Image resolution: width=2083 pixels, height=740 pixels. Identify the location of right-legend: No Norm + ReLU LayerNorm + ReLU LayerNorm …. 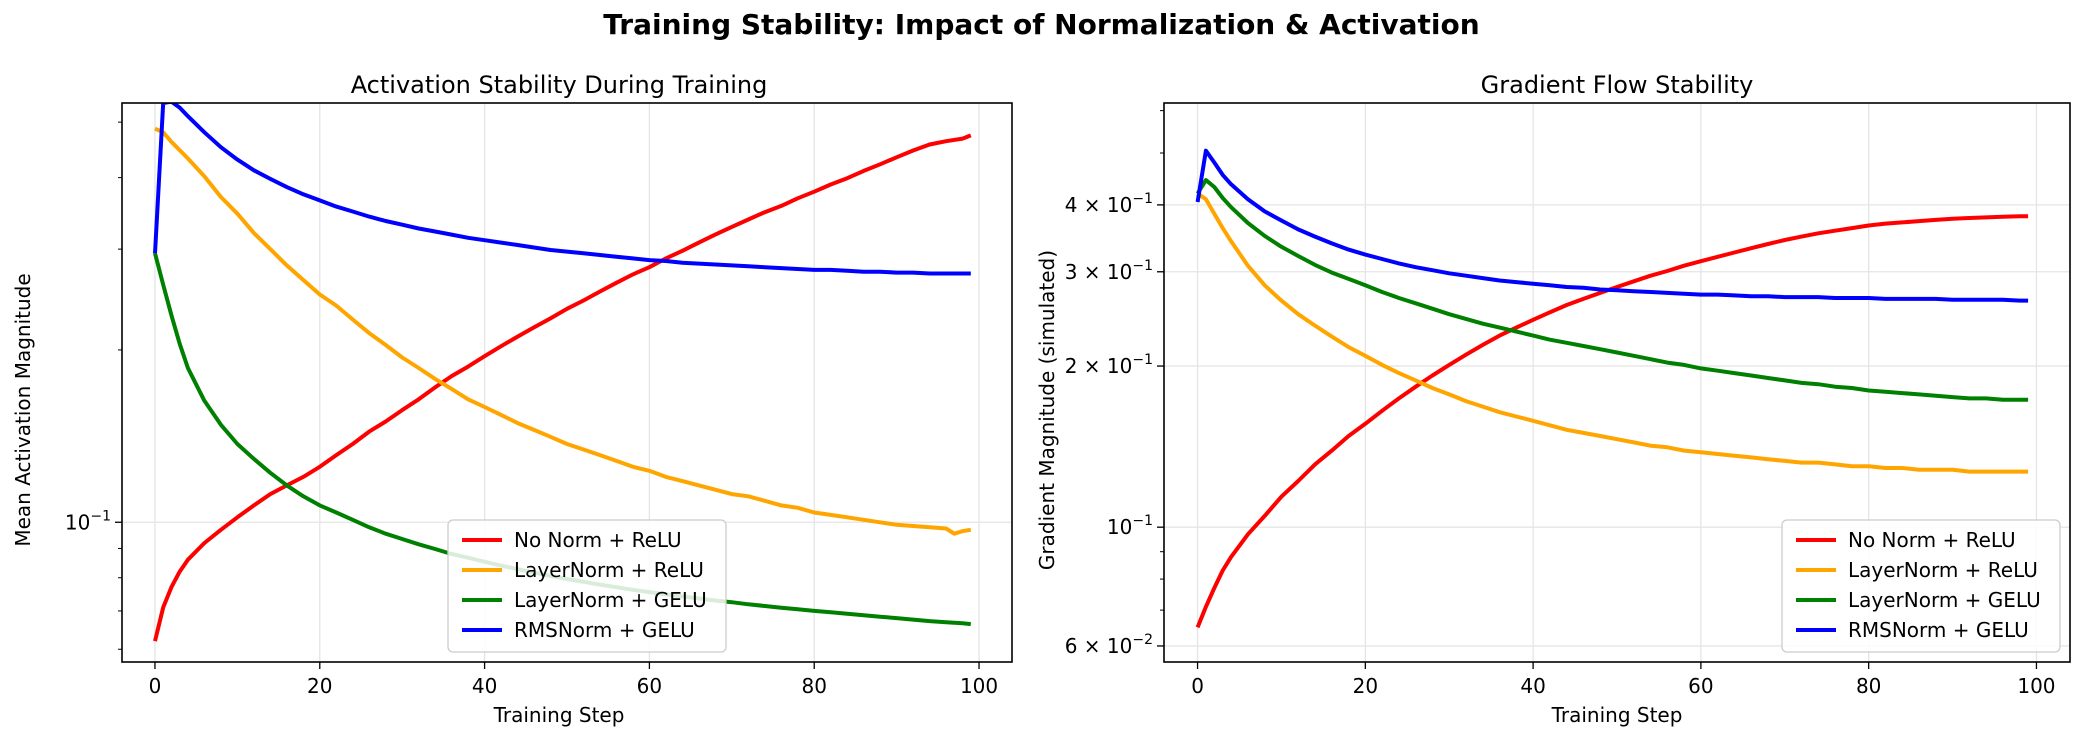
(1921, 586).